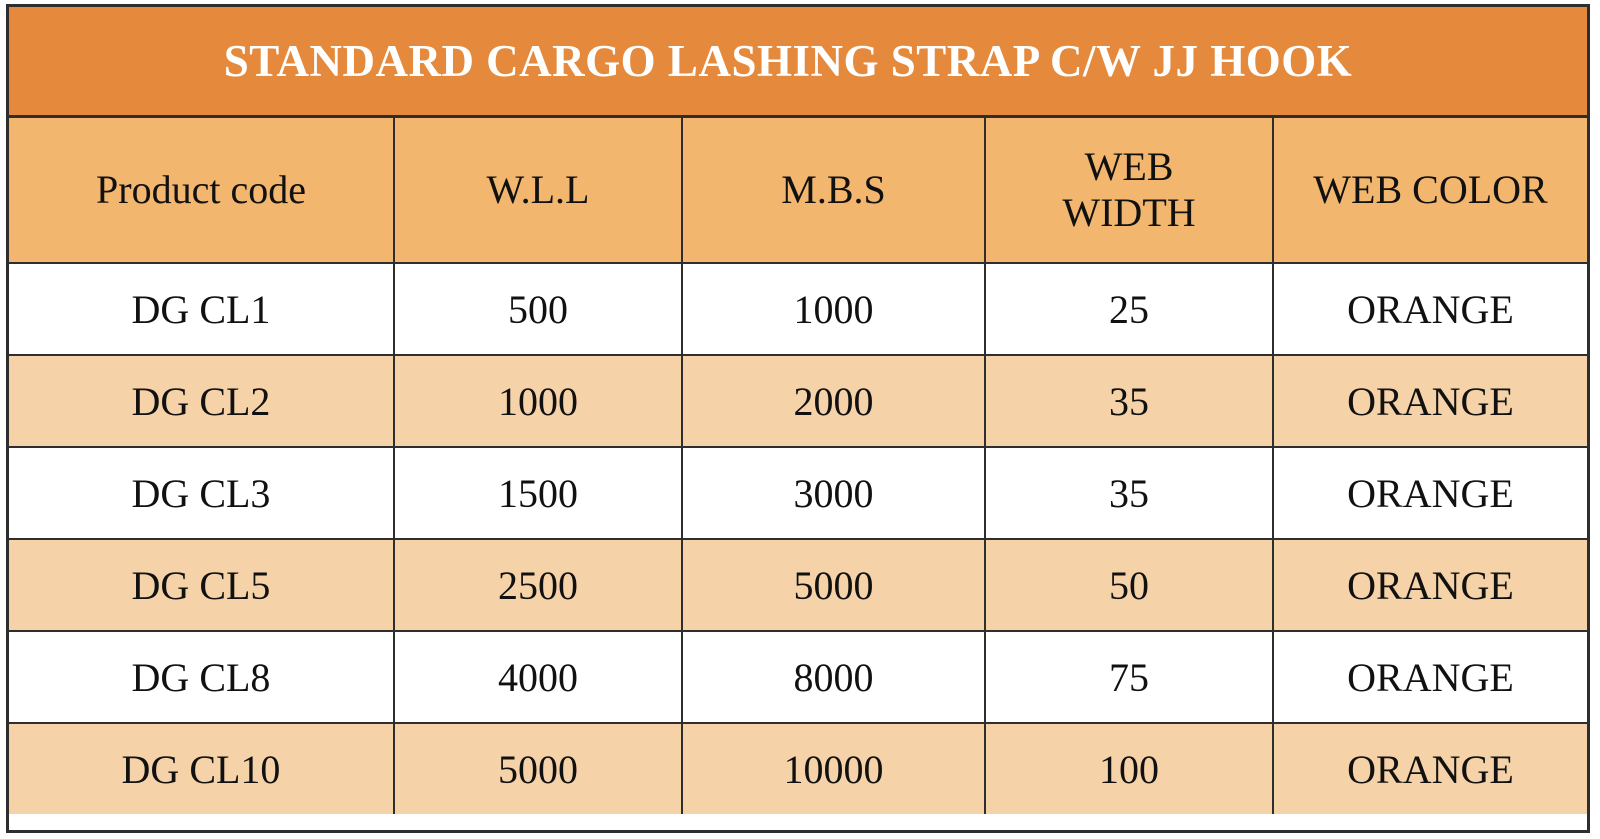  What do you see at coordinates (833, 676) in the screenshot?
I see `cell-mbs: 8000` at bounding box center [833, 676].